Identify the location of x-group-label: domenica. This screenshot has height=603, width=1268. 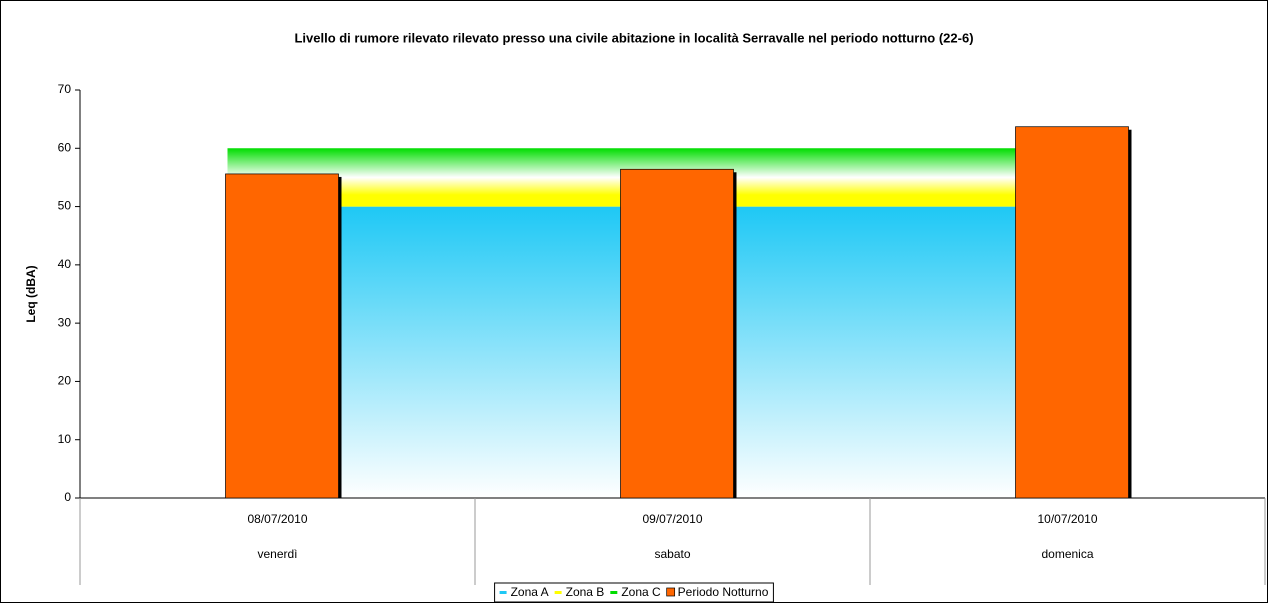
(1067, 554).